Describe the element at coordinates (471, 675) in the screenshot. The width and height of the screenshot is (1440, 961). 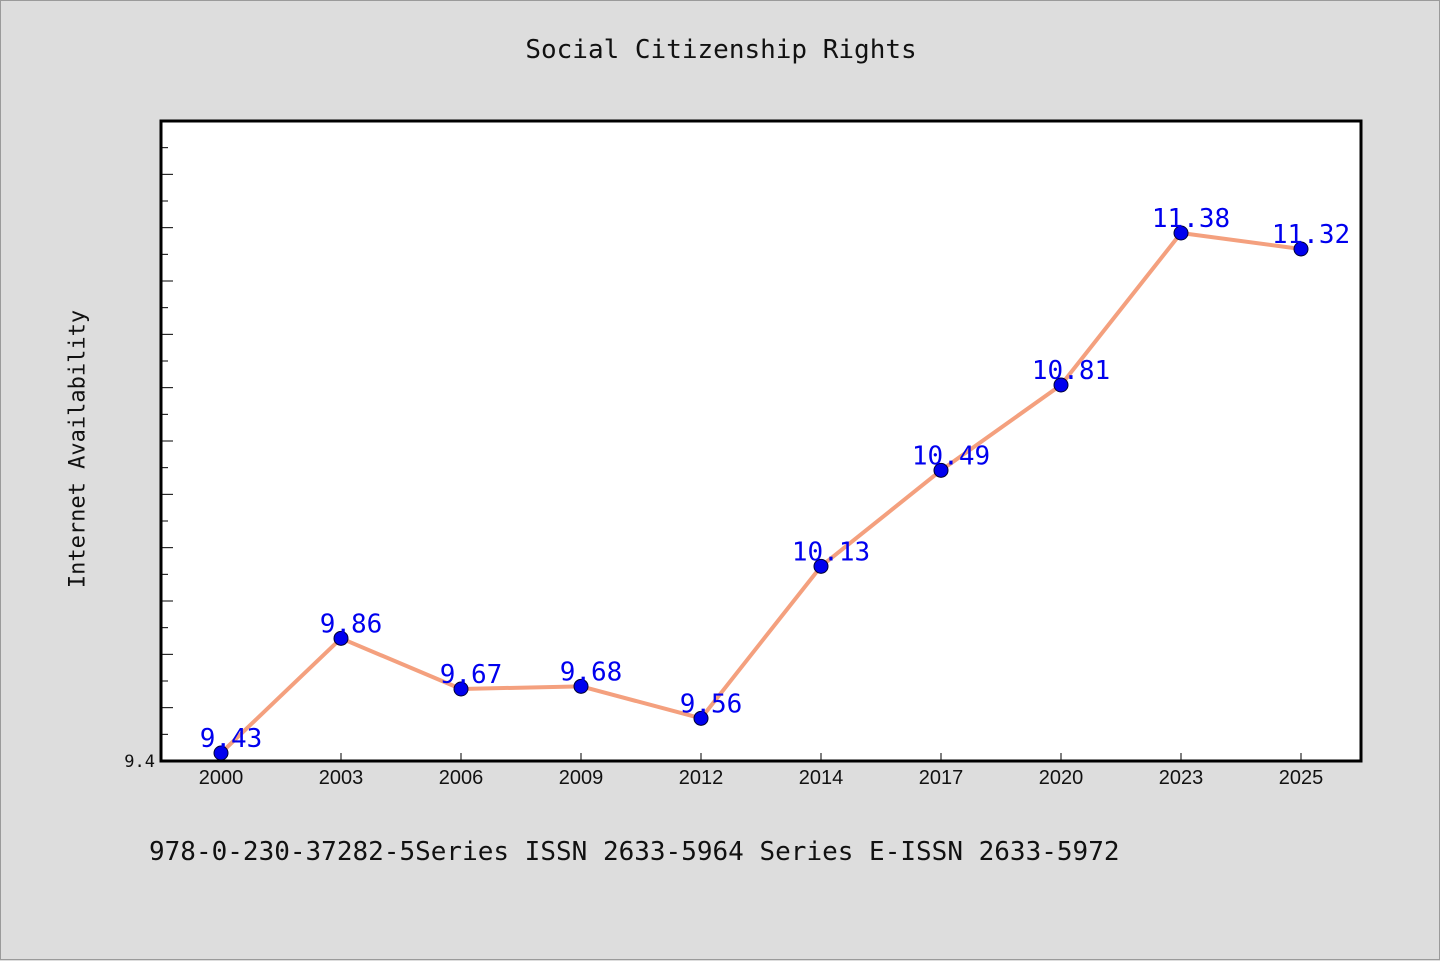
I see `data-label: 9.67` at that location.